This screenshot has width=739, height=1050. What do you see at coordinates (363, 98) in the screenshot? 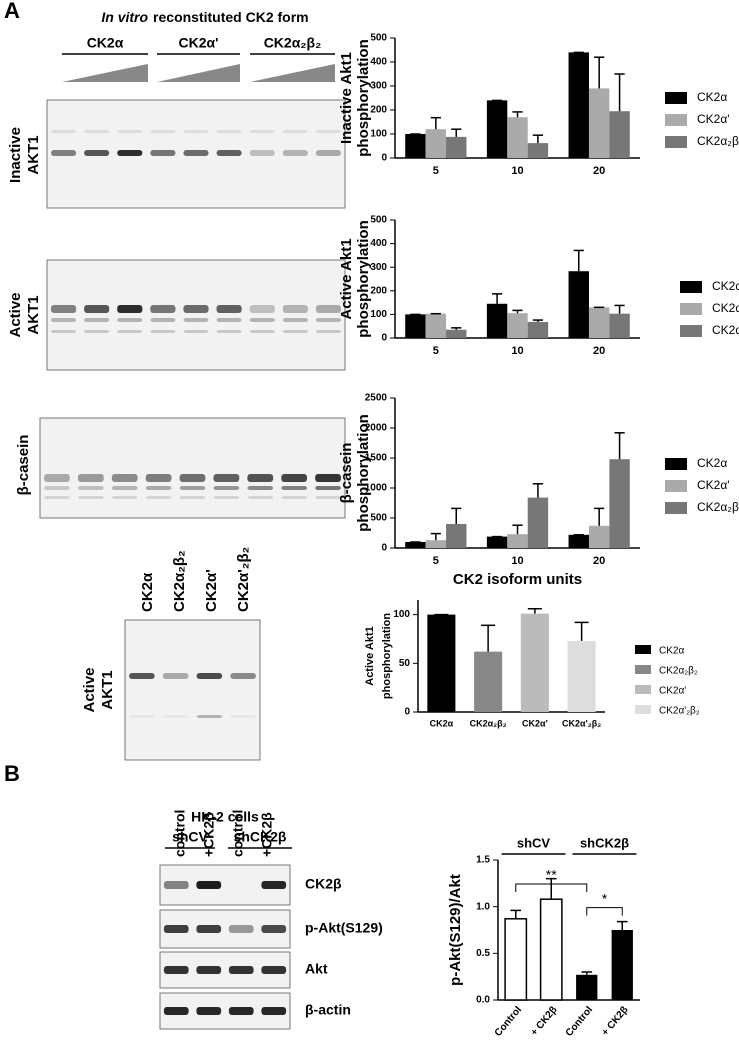
I see `y-axis-label: phosphorylation` at bounding box center [363, 98].